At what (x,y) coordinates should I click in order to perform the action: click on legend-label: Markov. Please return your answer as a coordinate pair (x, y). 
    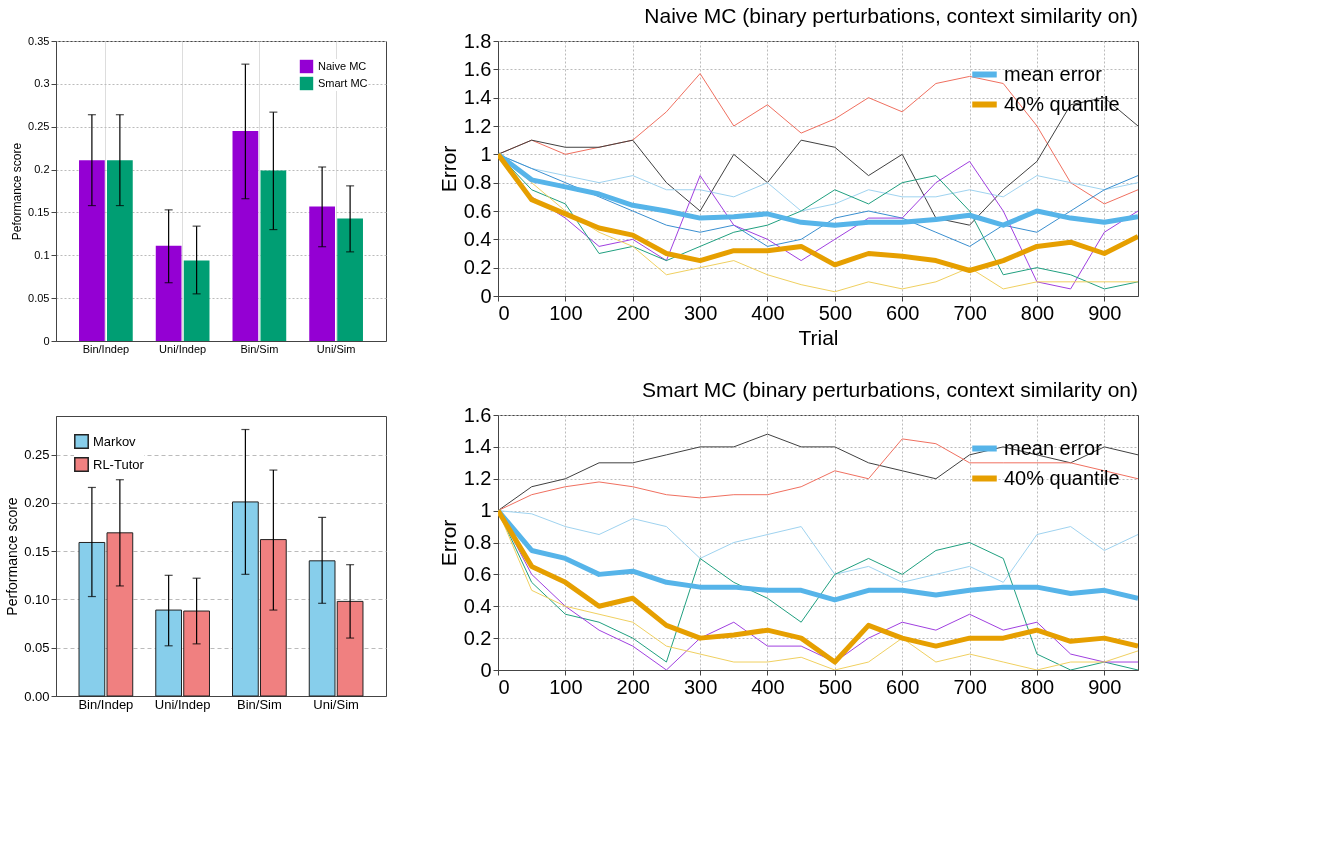
    Looking at the image, I should click on (115, 441).